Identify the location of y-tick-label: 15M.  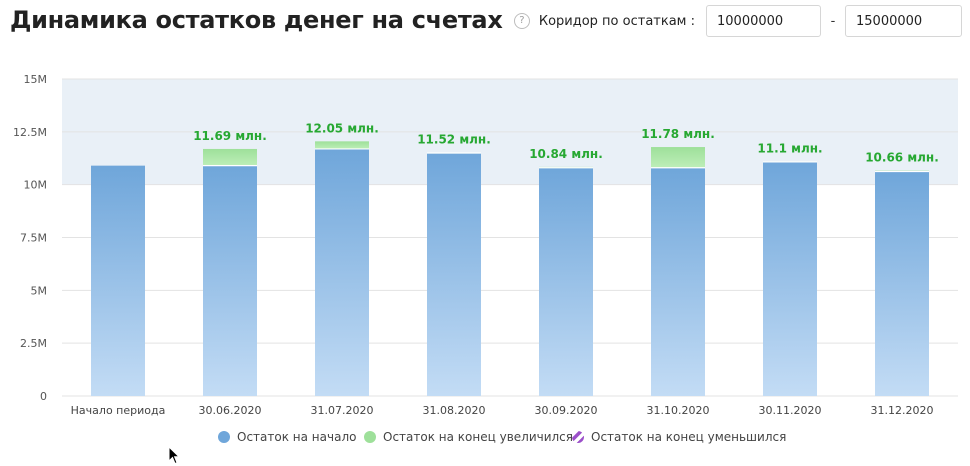
(36, 79).